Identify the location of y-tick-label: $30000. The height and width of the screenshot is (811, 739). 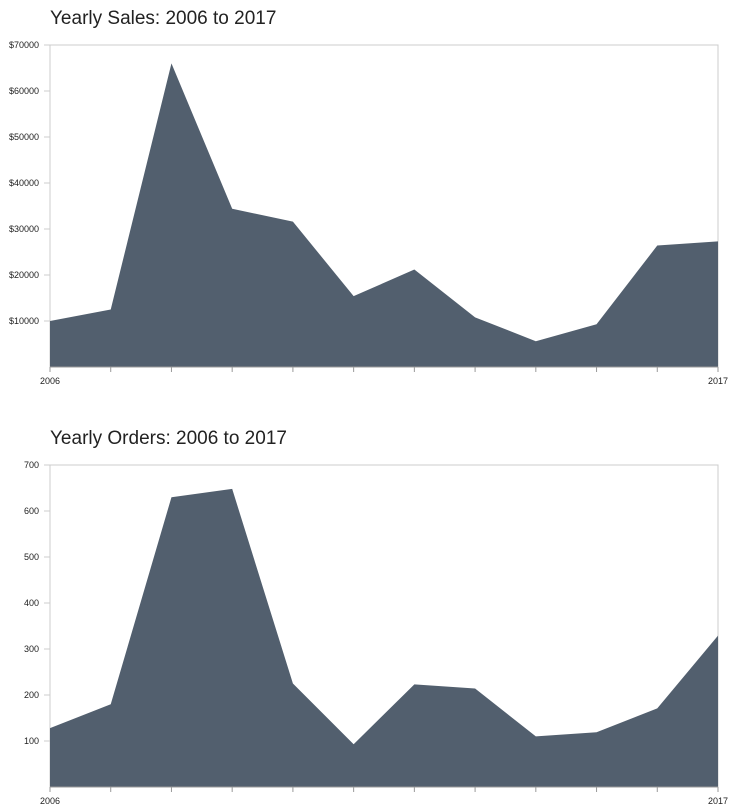
(24, 229).